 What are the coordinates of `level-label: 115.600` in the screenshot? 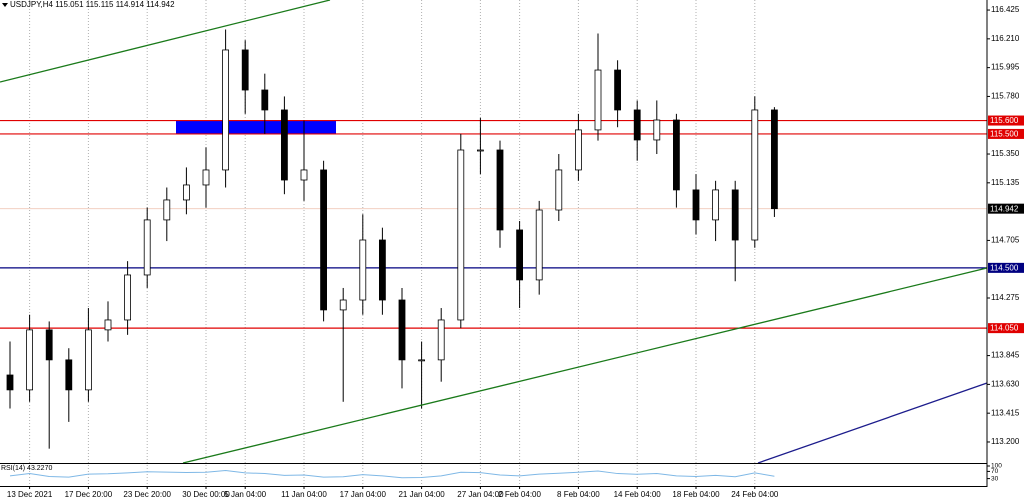 It's located at (1004, 120).